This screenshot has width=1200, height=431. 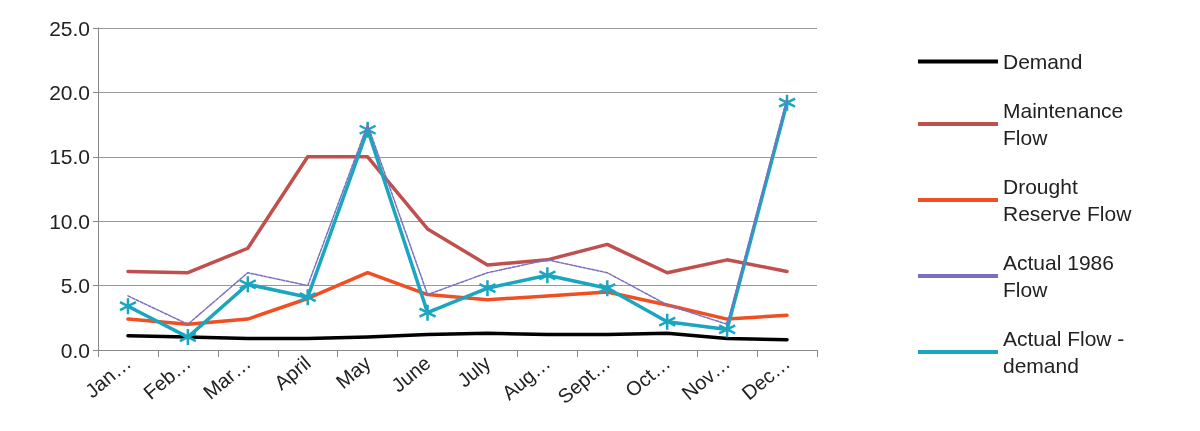 What do you see at coordinates (1061, 276) in the screenshot?
I see `legend-label: Actual 1986 Flow` at bounding box center [1061, 276].